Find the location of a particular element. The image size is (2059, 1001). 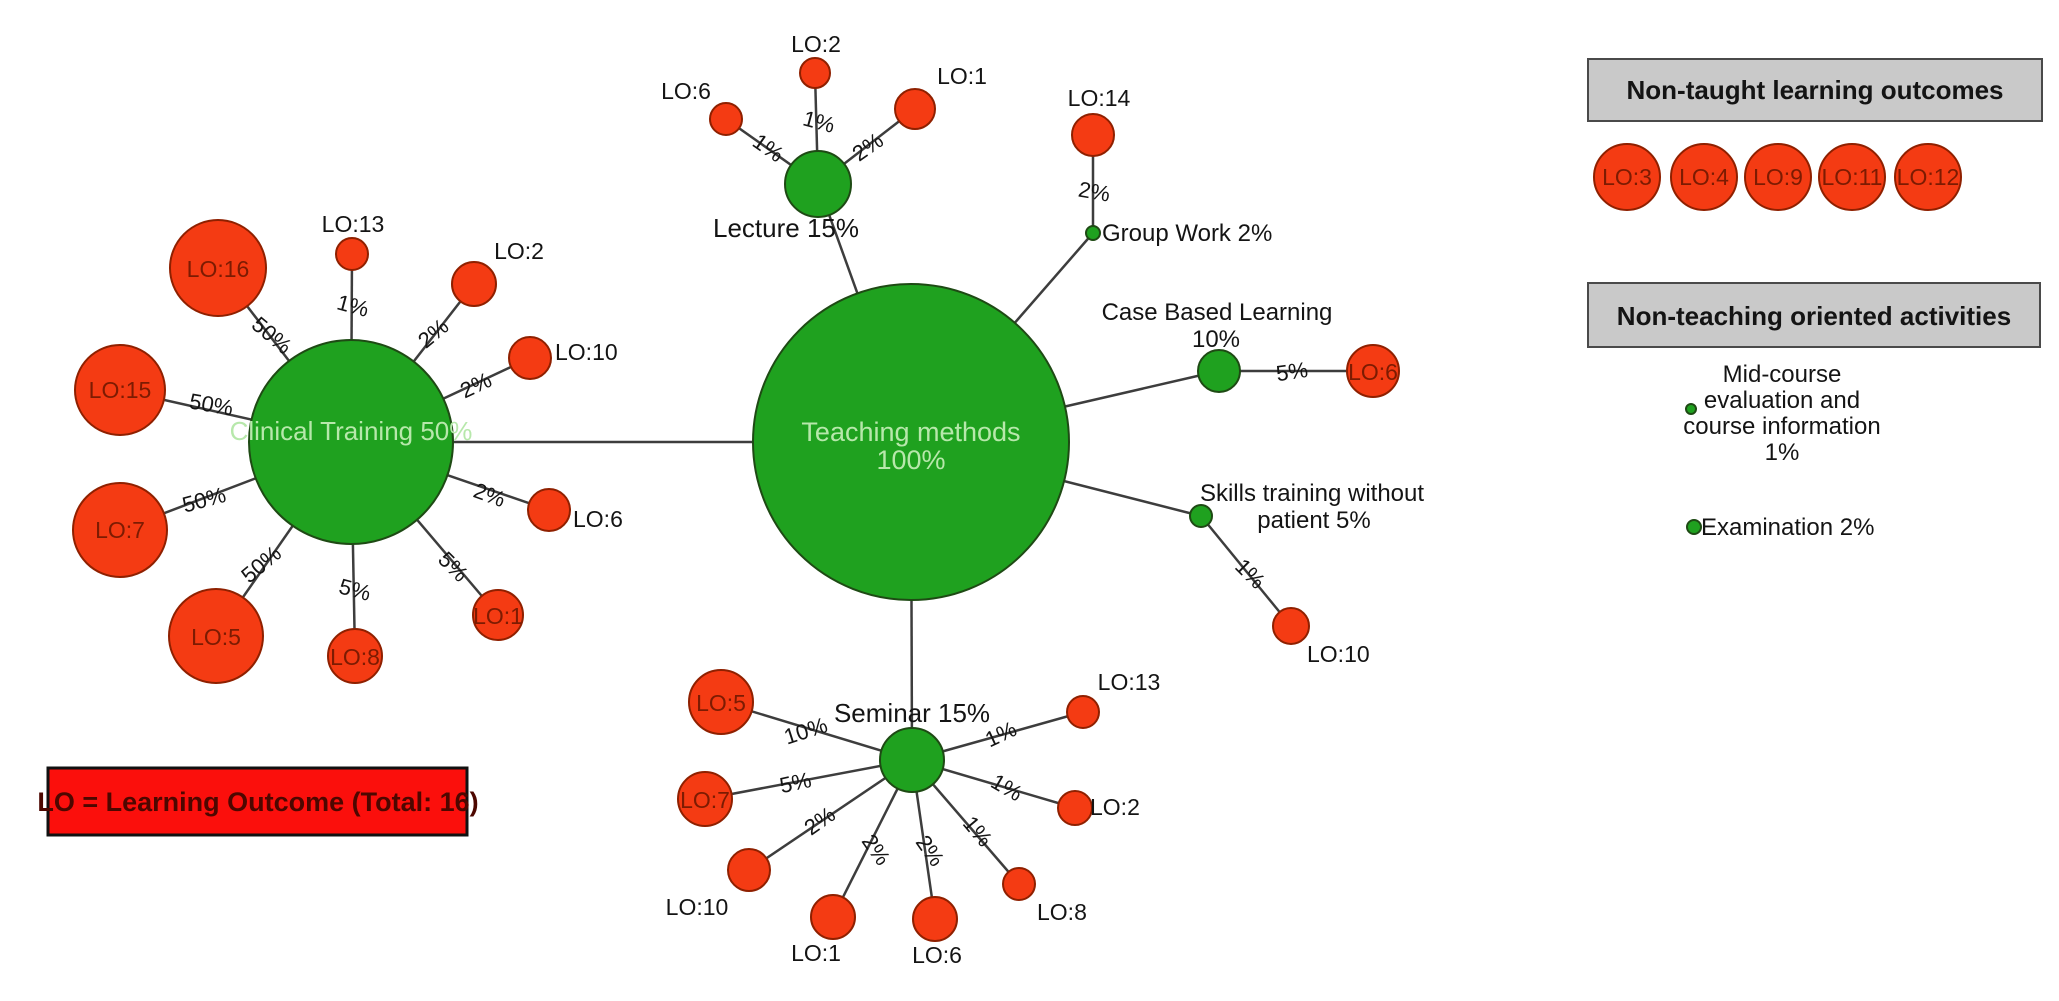

lecture-label: Lecture 15% is located at coordinates (786, 228).